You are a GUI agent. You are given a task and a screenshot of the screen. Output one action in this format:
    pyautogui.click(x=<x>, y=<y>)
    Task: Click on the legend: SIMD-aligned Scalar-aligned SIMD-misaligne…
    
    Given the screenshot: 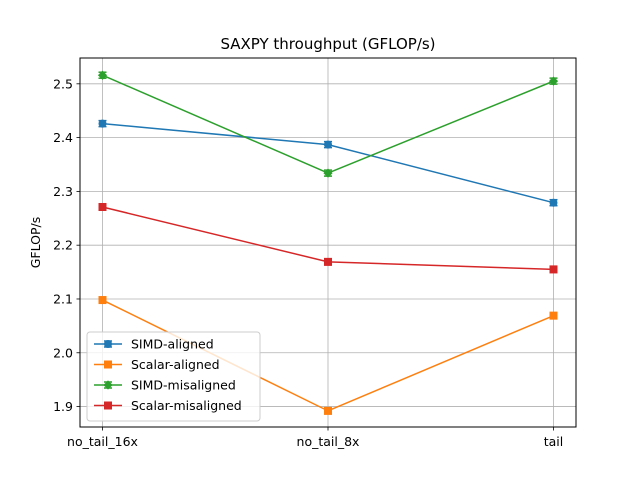 What is the action you would take?
    pyautogui.click(x=173, y=376)
    